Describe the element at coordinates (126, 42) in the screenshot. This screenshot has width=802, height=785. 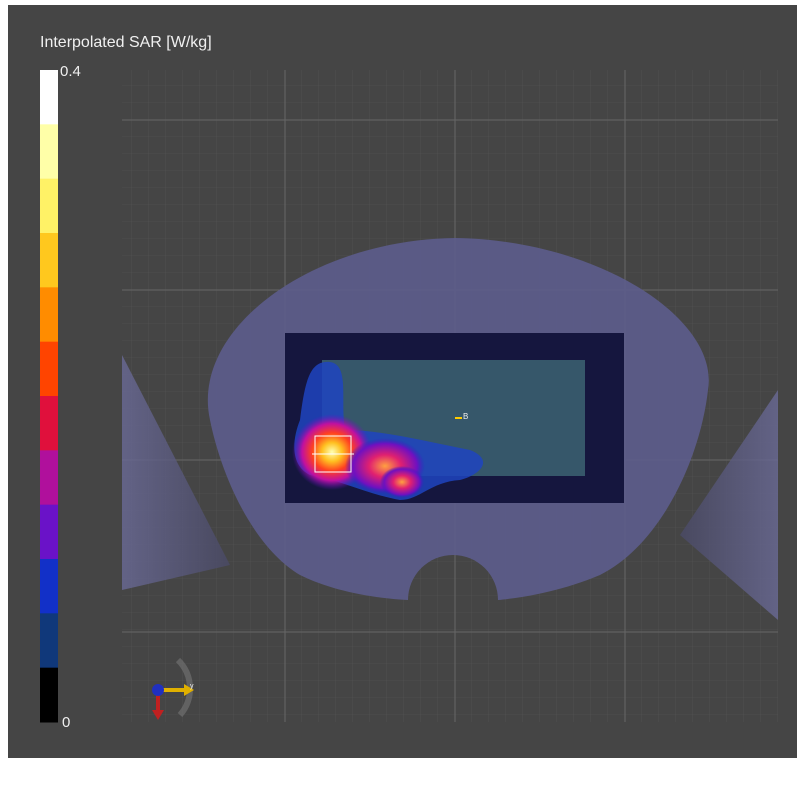
I see `colorbar-title: Interpolated SAR [W/kg]` at that location.